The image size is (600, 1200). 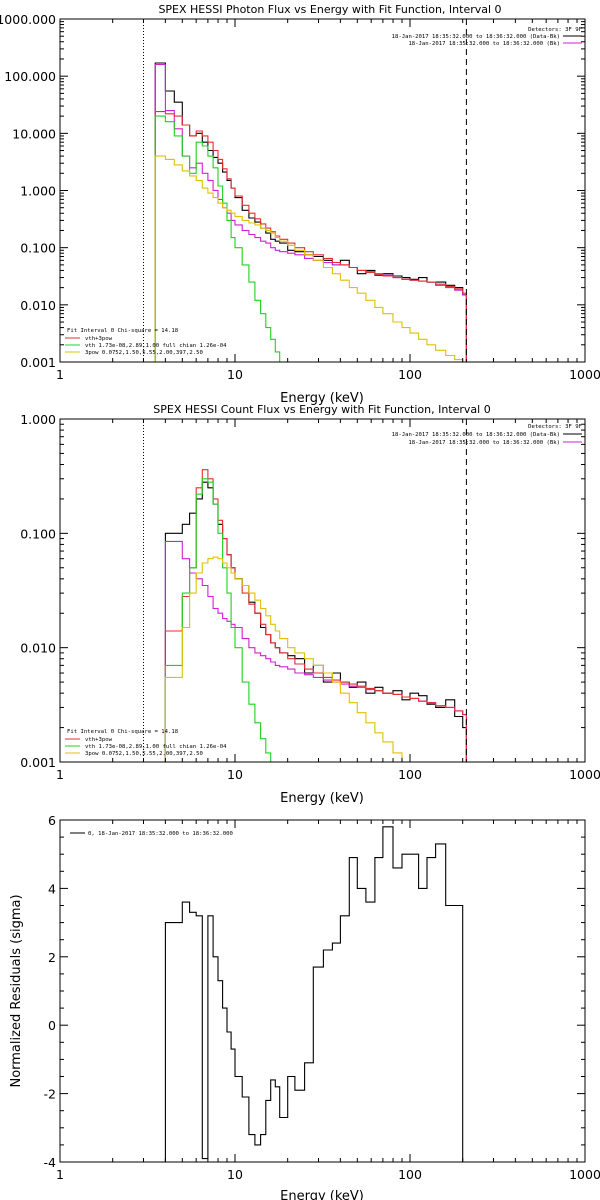 What do you see at coordinates (322, 398) in the screenshot?
I see `photon-flux-x-axis-label: Energy (keV)` at bounding box center [322, 398].